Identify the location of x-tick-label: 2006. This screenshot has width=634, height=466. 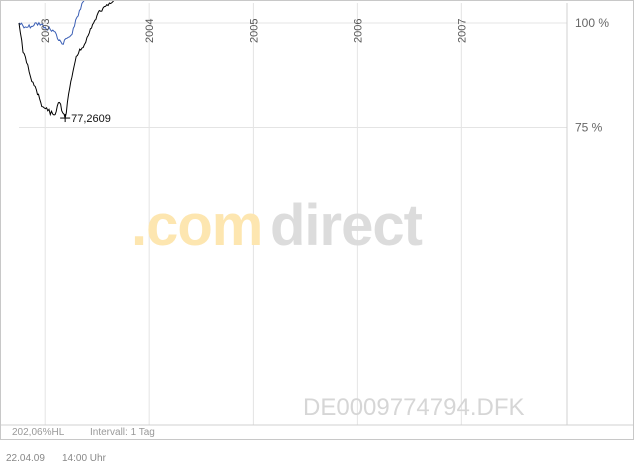
(358, 31).